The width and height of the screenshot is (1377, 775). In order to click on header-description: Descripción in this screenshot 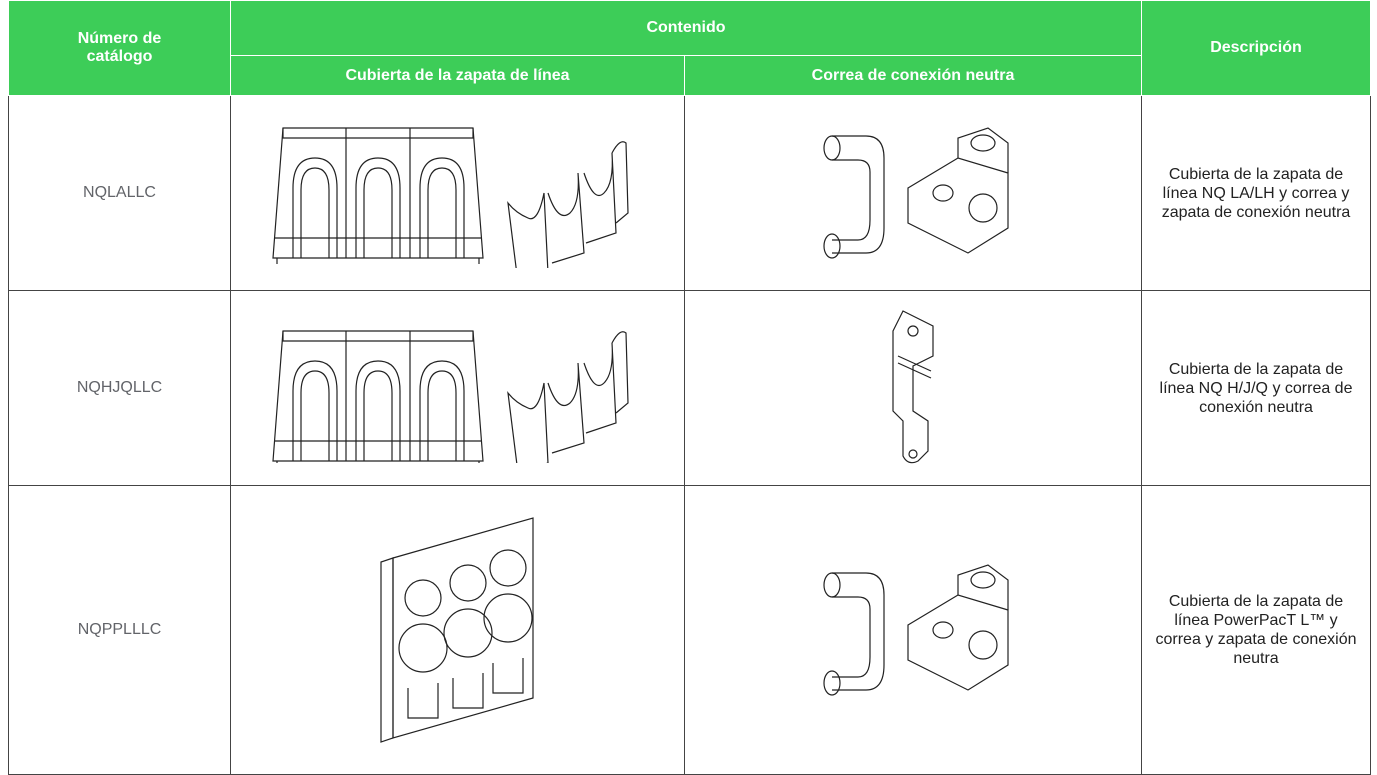, I will do `click(1256, 48)`.